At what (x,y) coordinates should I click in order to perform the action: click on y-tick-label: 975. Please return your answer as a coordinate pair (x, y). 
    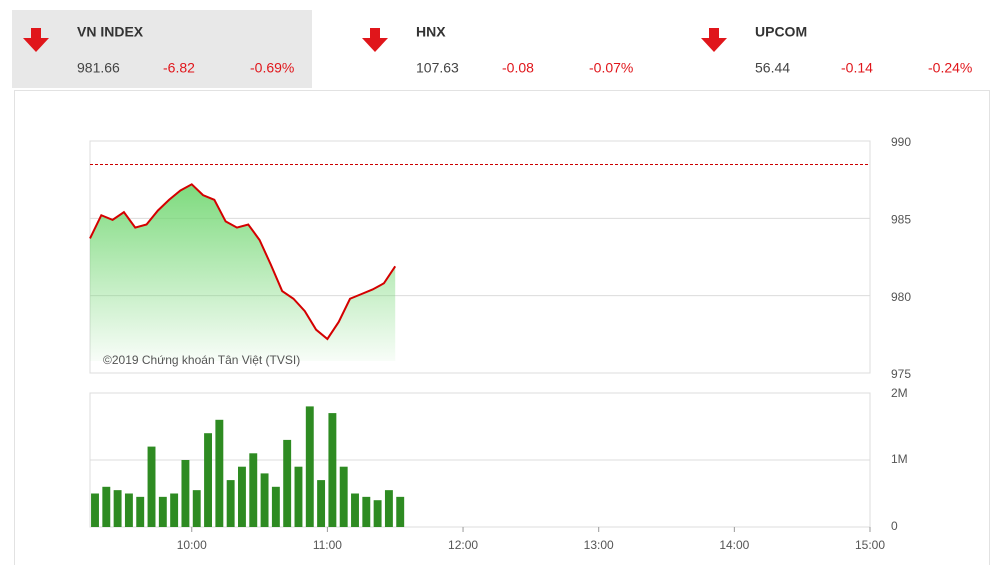
    Looking at the image, I should click on (901, 374).